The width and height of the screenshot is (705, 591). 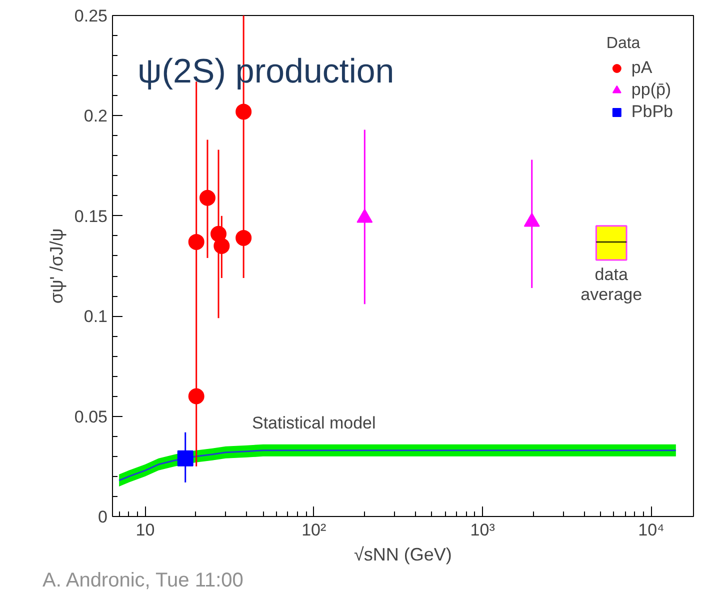 What do you see at coordinates (91, 16) in the screenshot?
I see `y-tick-label: 0.25` at bounding box center [91, 16].